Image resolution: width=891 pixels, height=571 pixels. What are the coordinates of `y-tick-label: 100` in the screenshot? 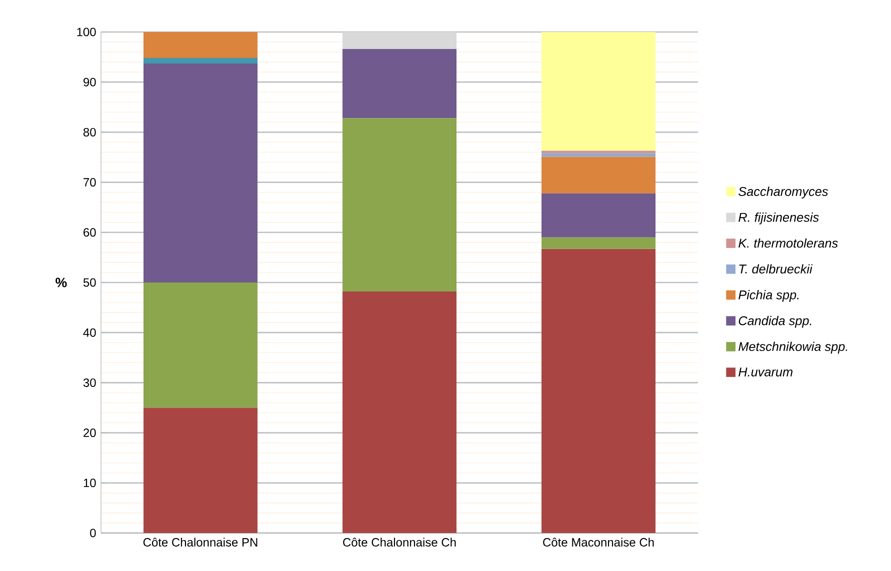 It's located at (86, 32).